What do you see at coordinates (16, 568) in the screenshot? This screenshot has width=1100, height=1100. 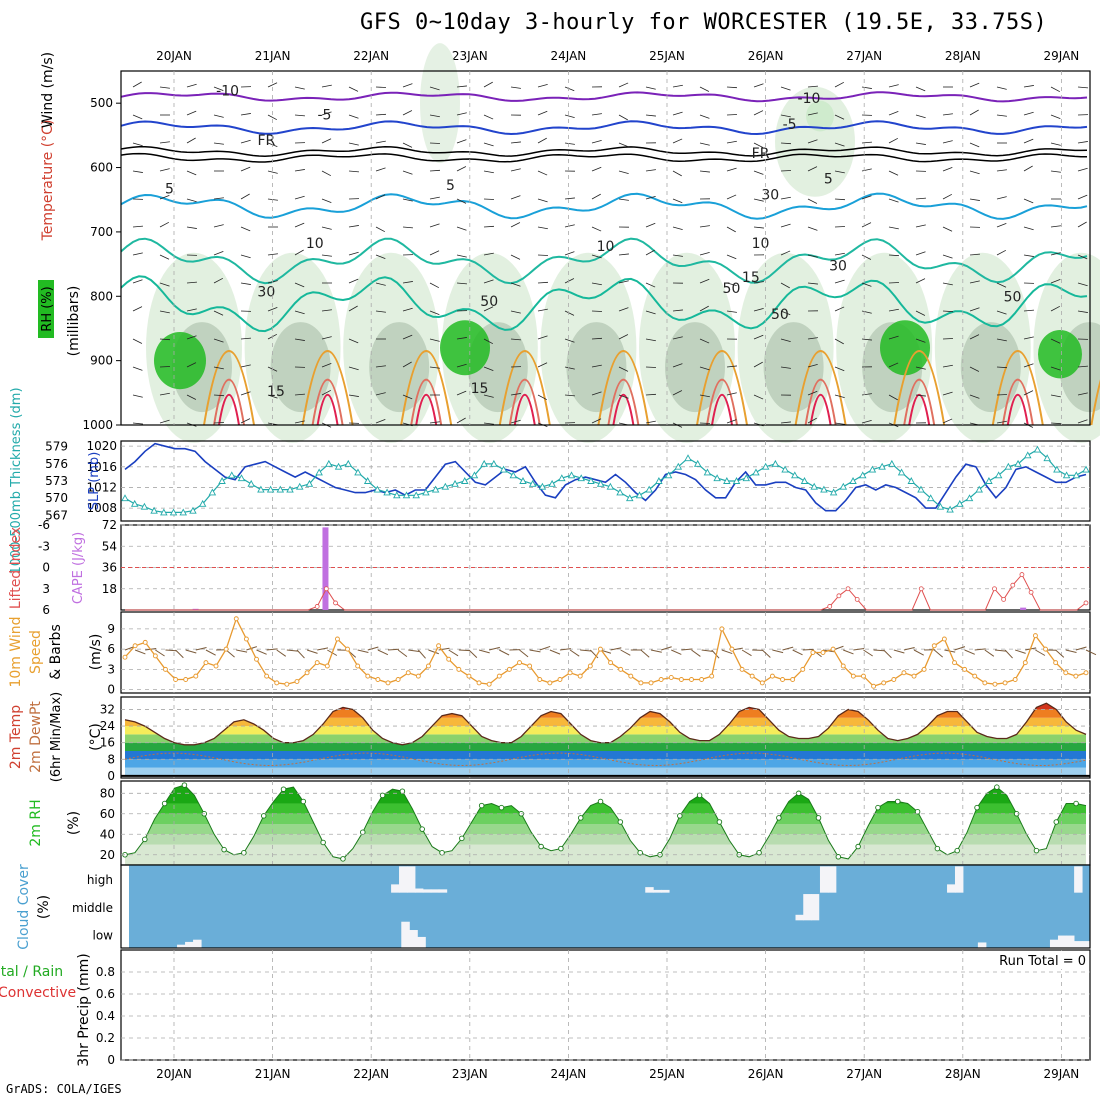 I see `li-axis-label: Lifted Index` at bounding box center [16, 568].